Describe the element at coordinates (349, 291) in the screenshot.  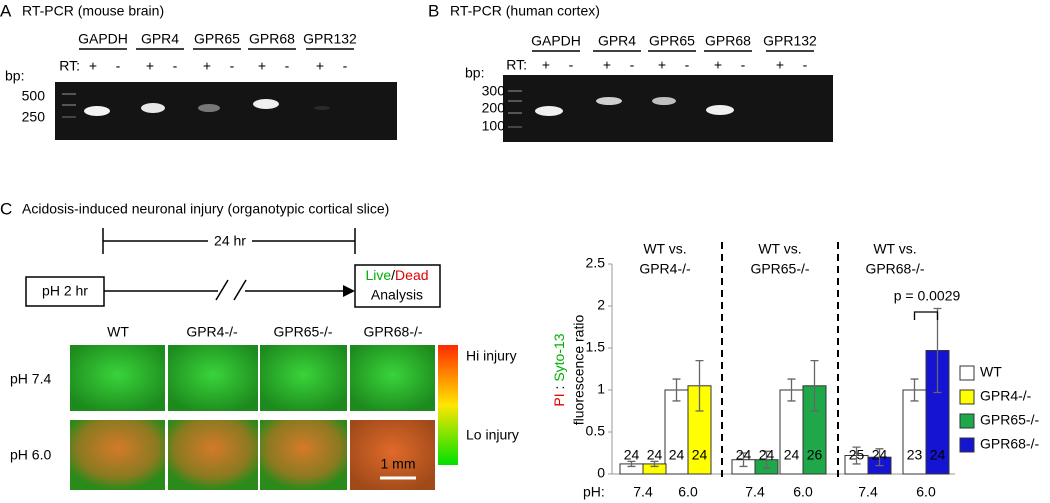
I see `arrow-head` at that location.